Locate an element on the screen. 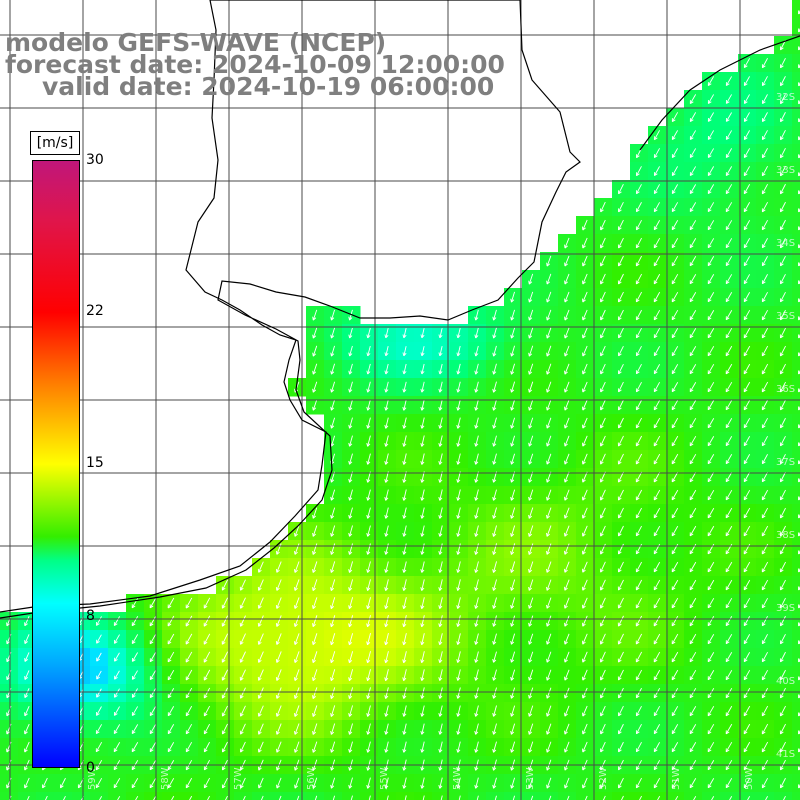 This screenshot has height=800, width=800. lat-label: 39S is located at coordinates (785, 608).